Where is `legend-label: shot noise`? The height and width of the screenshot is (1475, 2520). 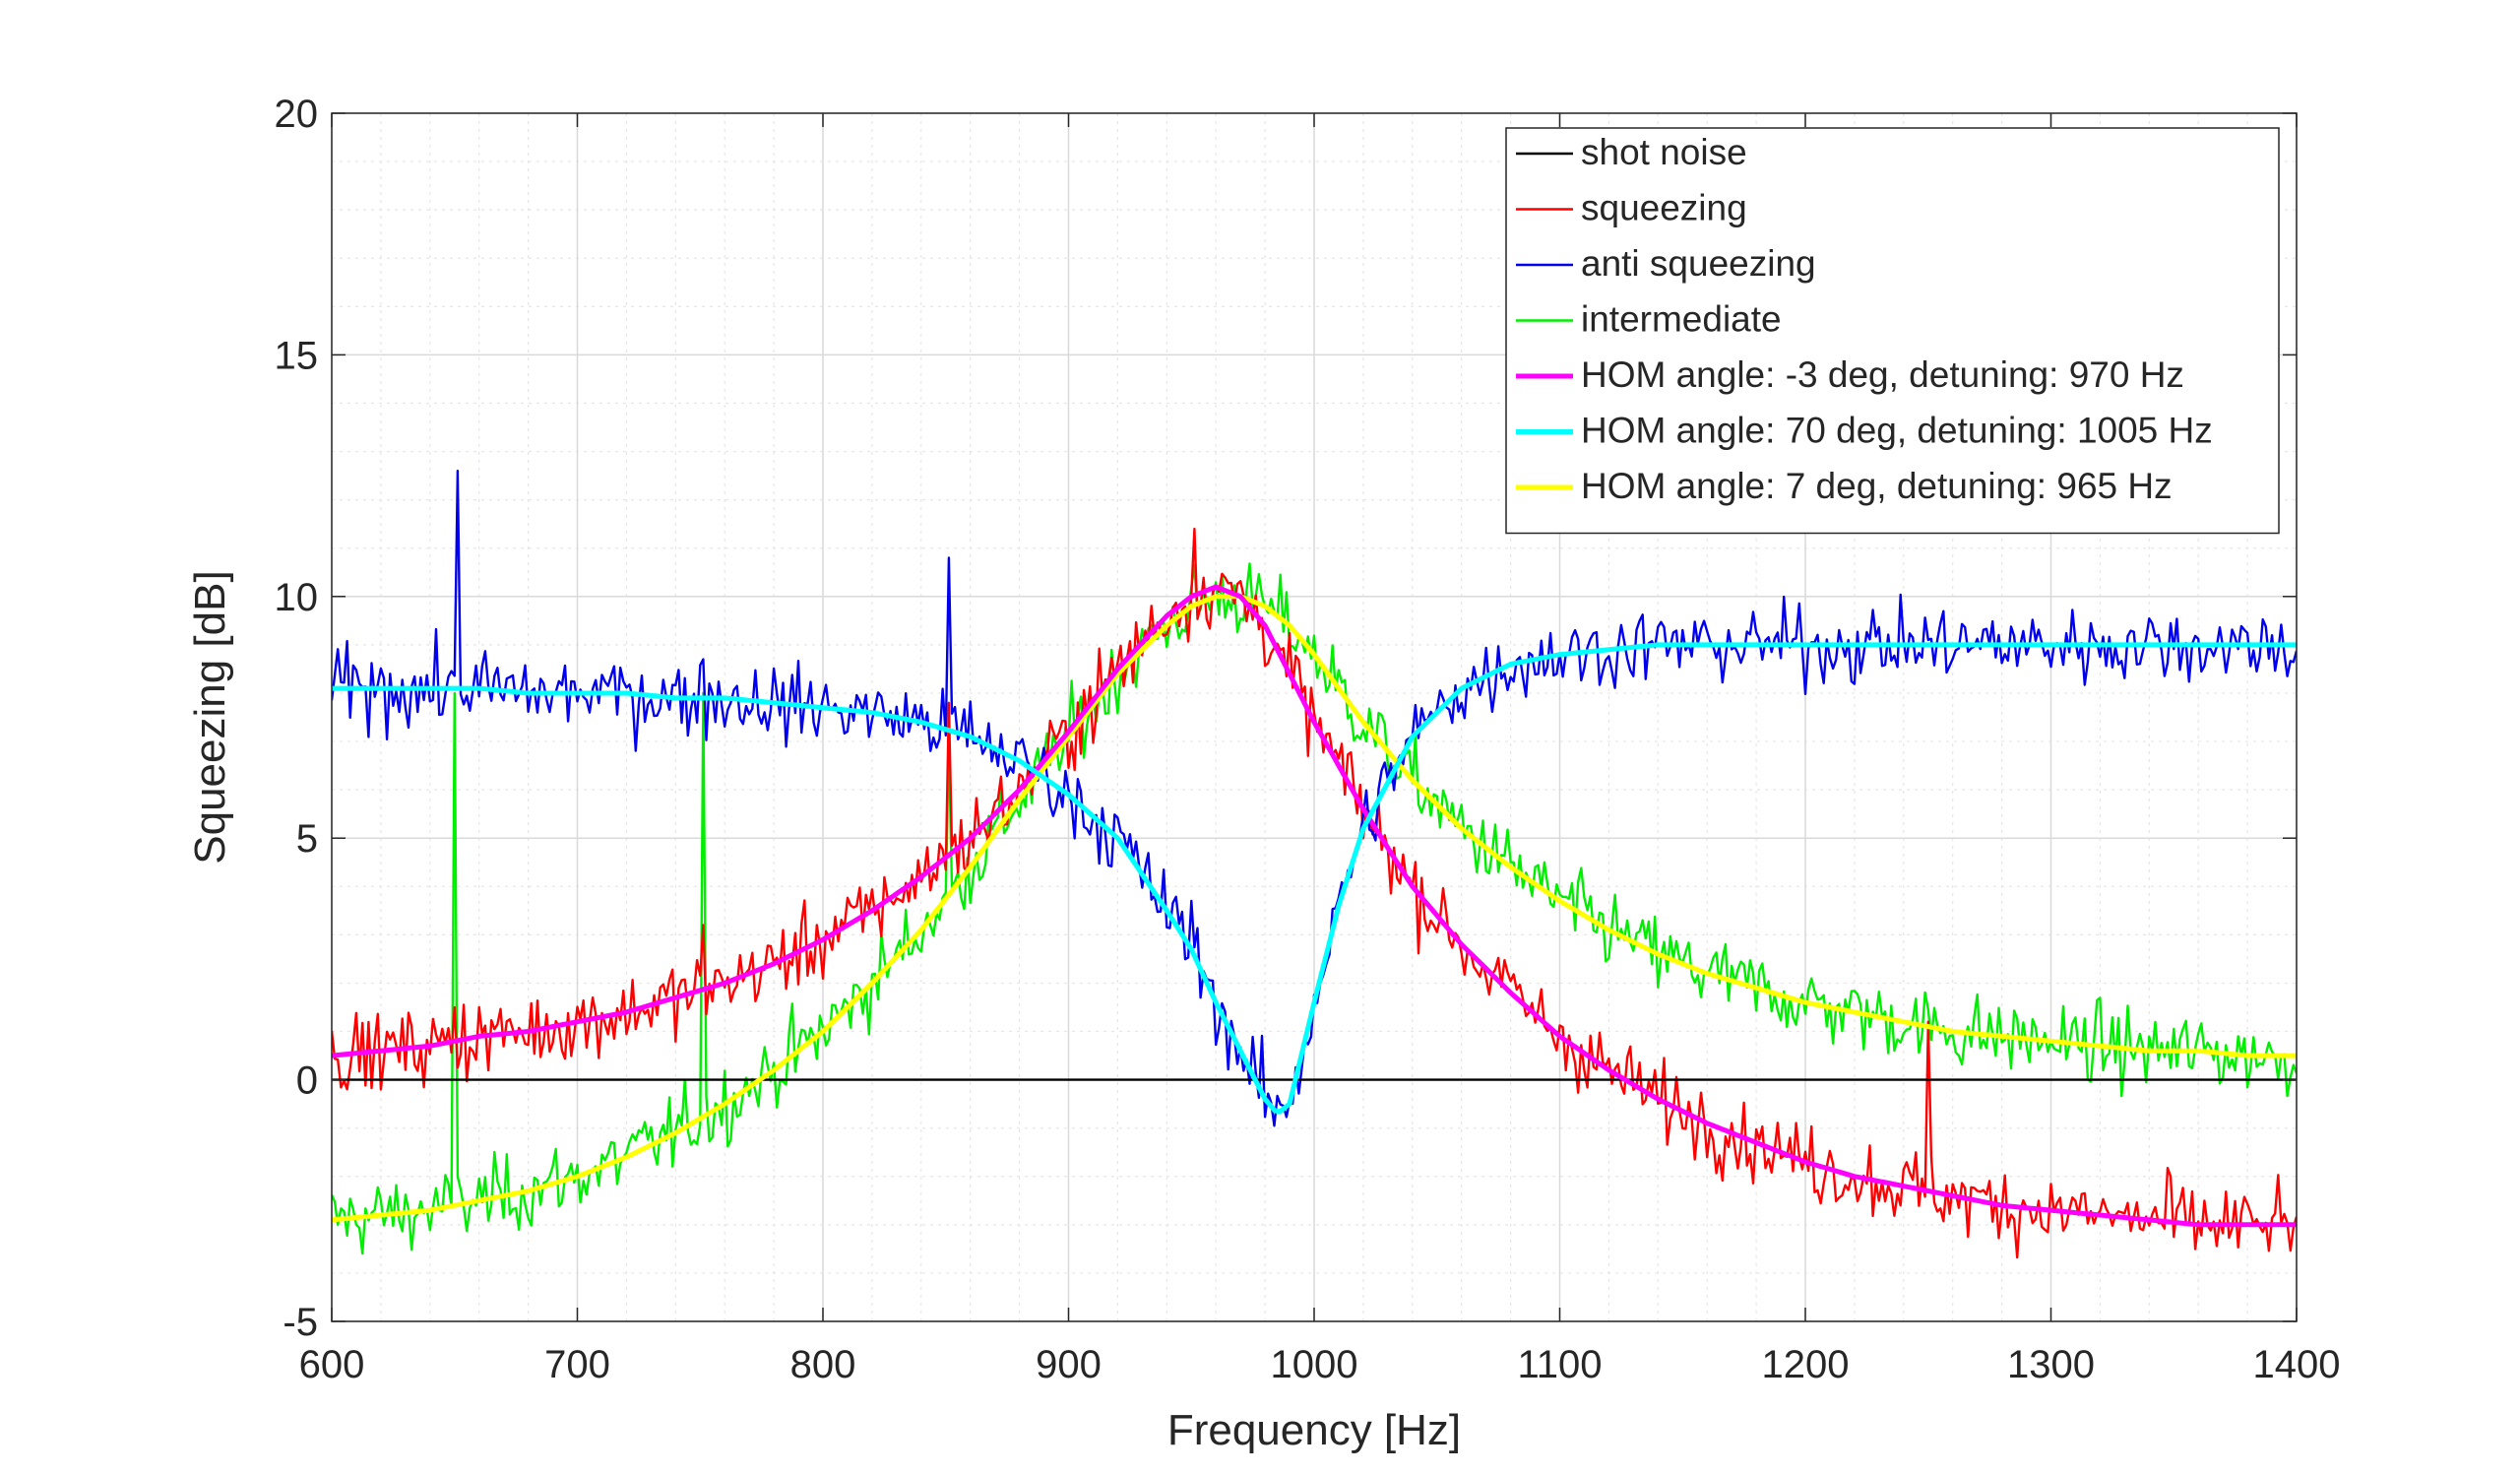
legend-label: shot noise is located at coordinates (1664, 152).